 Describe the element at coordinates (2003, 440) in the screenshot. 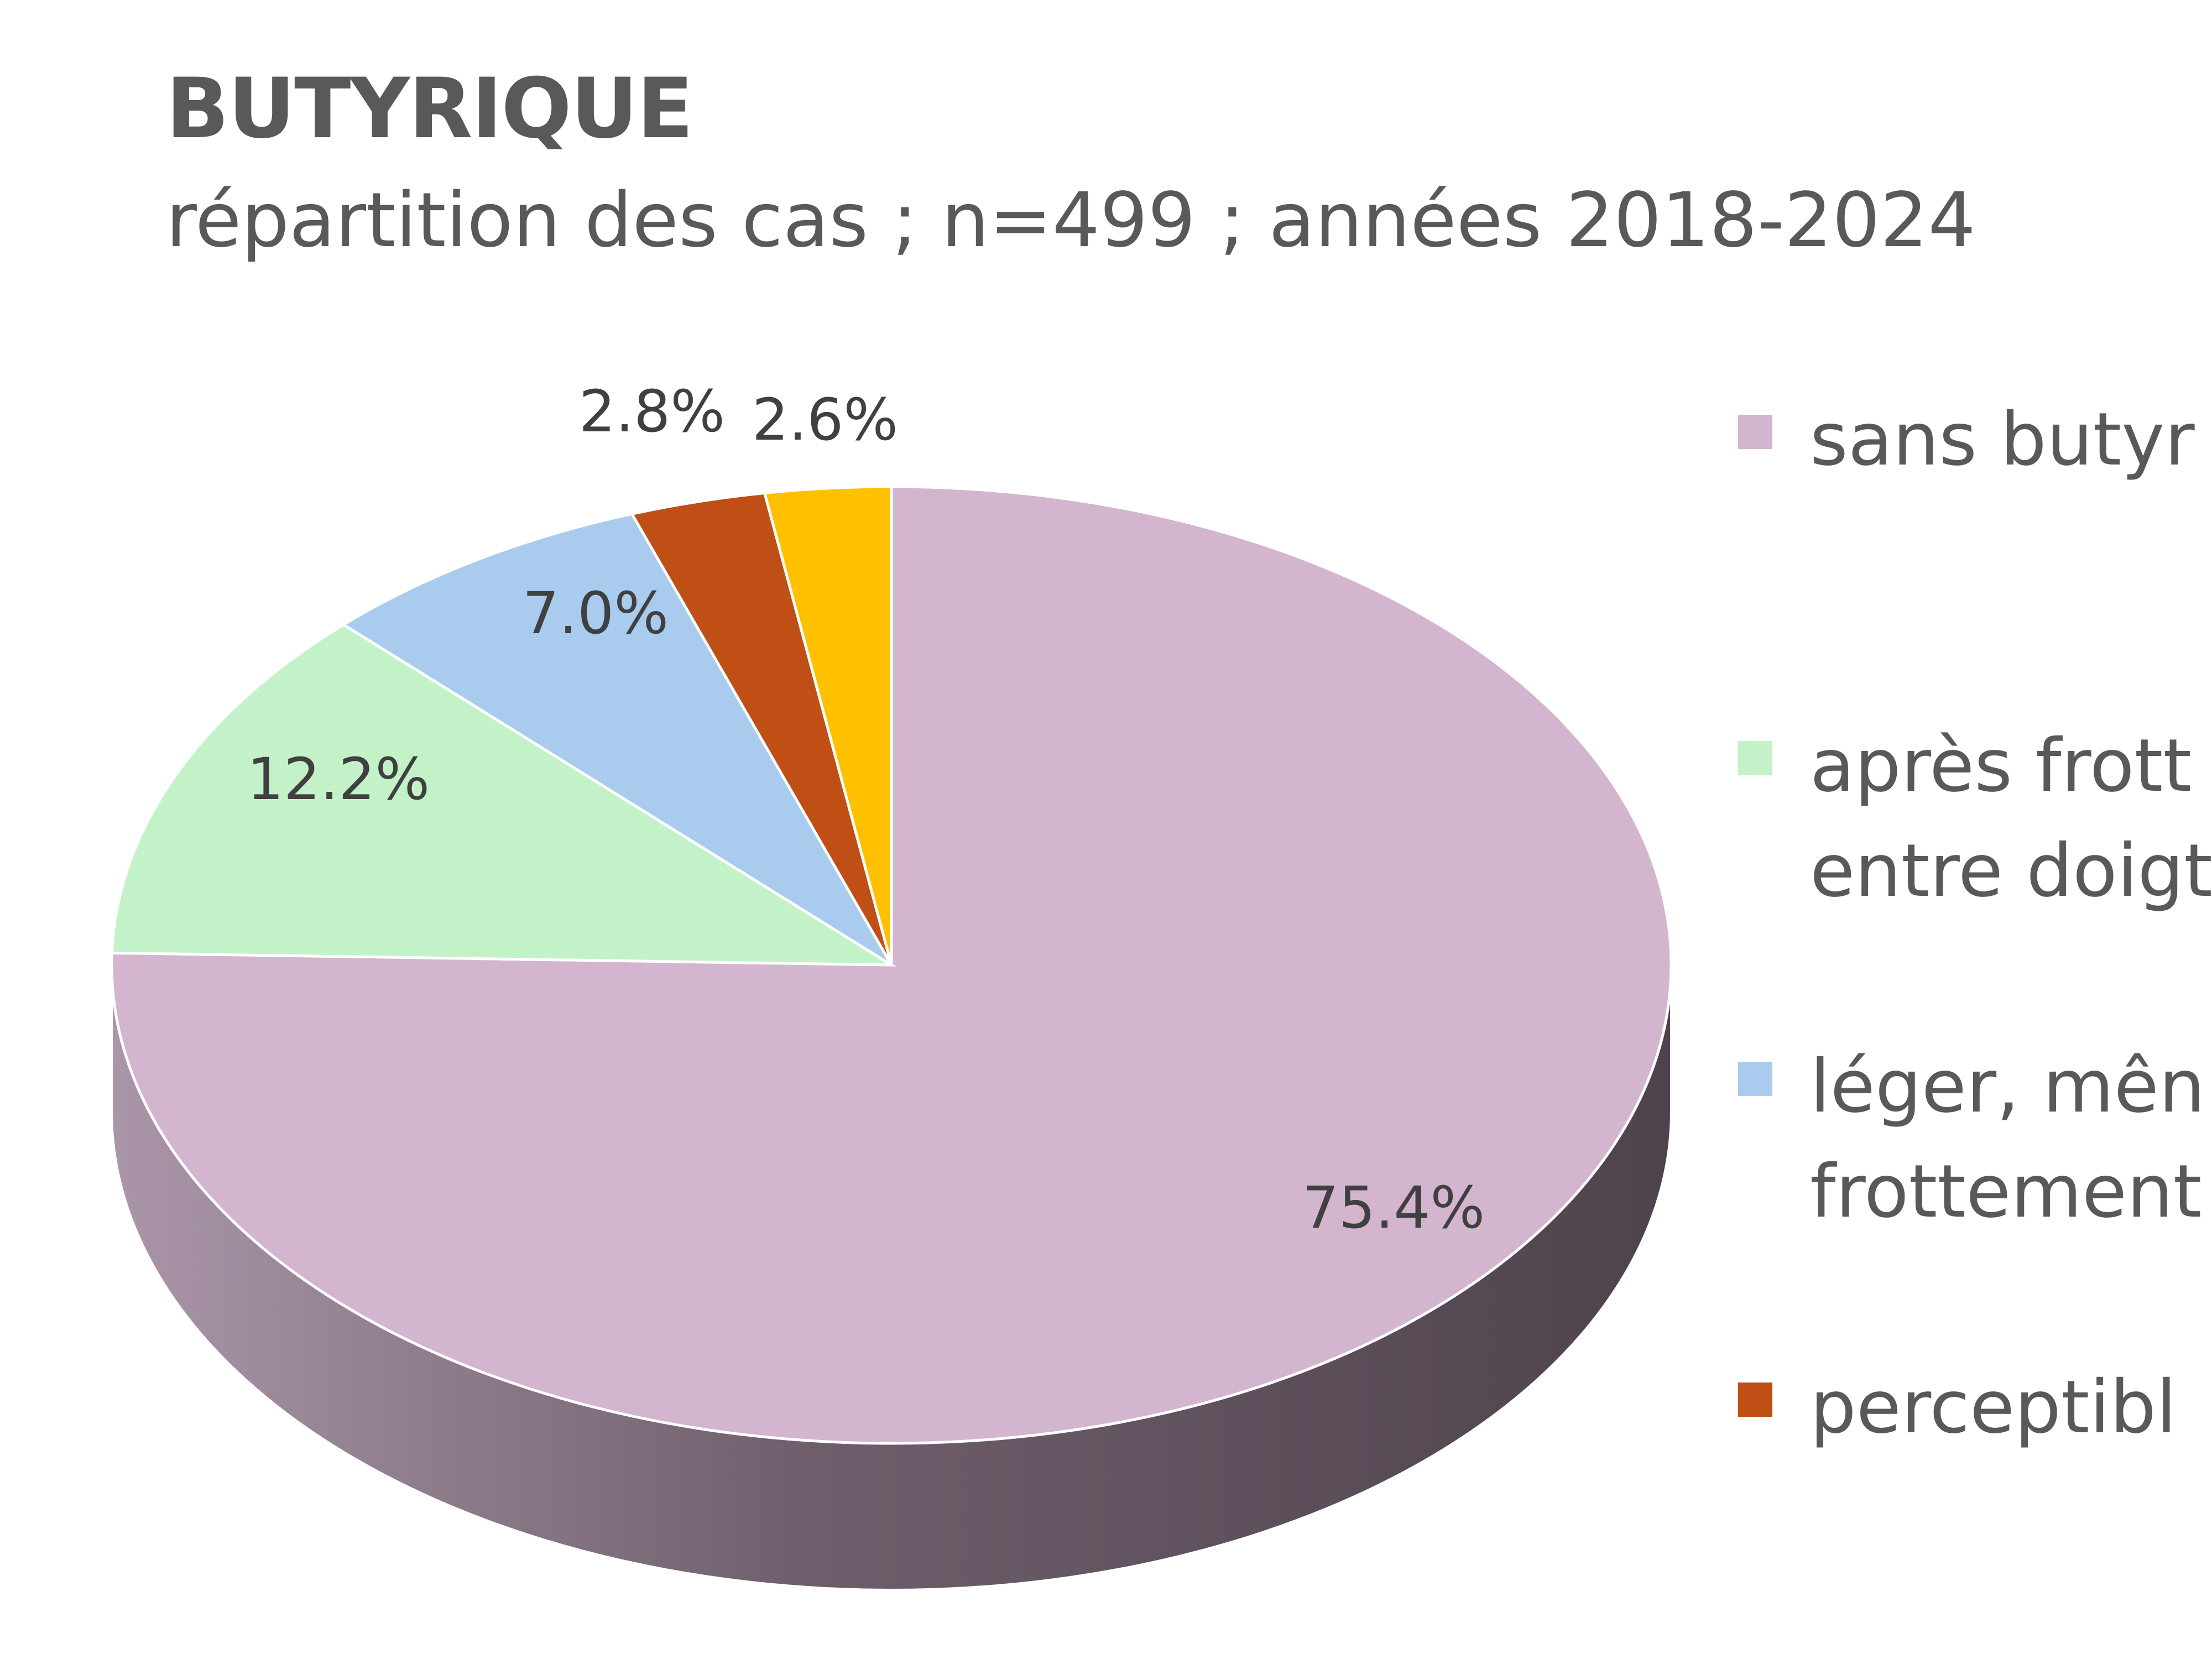

I see `legend-label: sans butyr` at that location.